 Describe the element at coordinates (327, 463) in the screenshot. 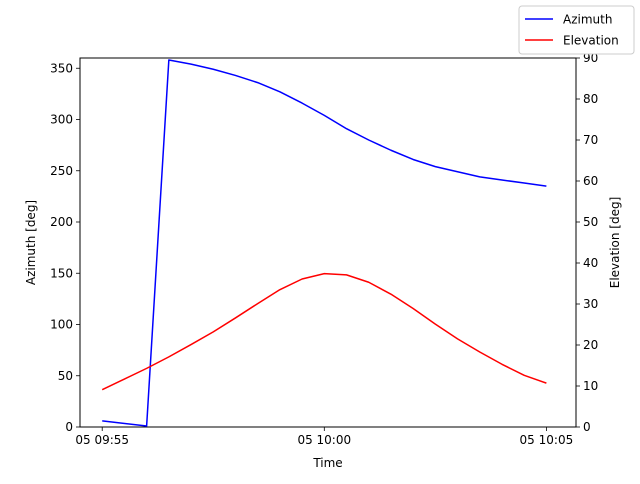

I see `x-axis-label: Time` at that location.